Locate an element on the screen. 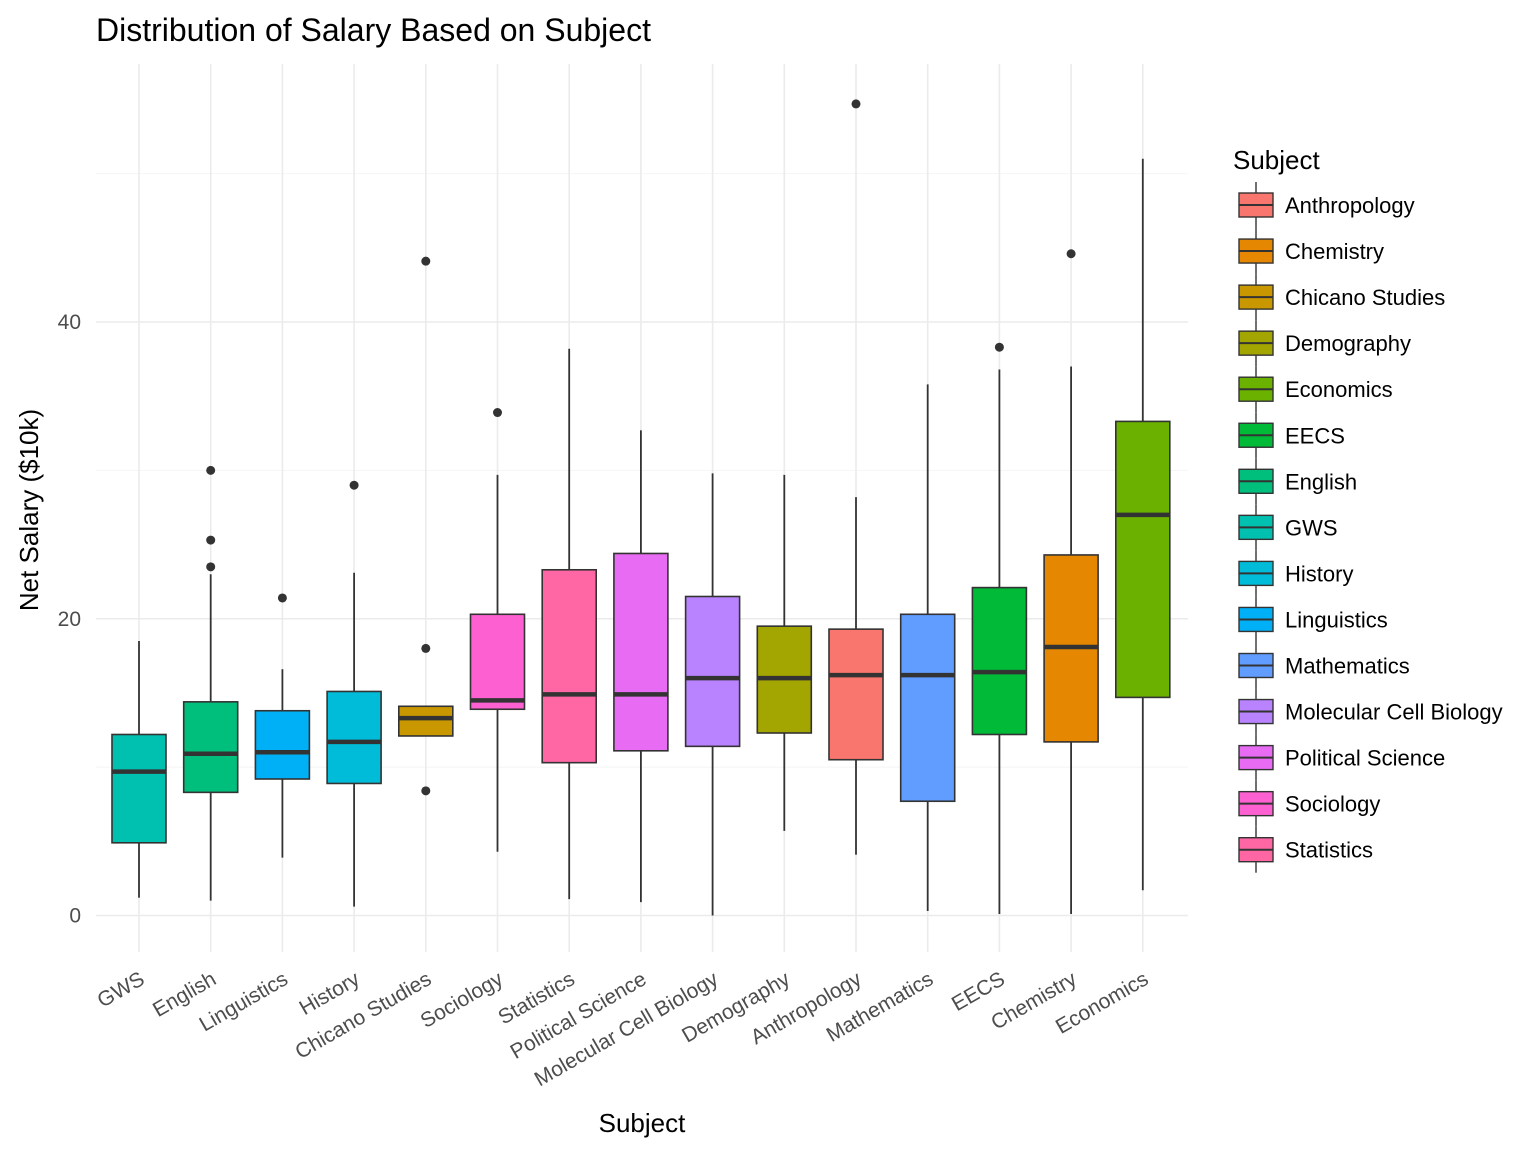 Image resolution: width=1536 pixels, height=1152 pixels. box-english is located at coordinates (210, 683).